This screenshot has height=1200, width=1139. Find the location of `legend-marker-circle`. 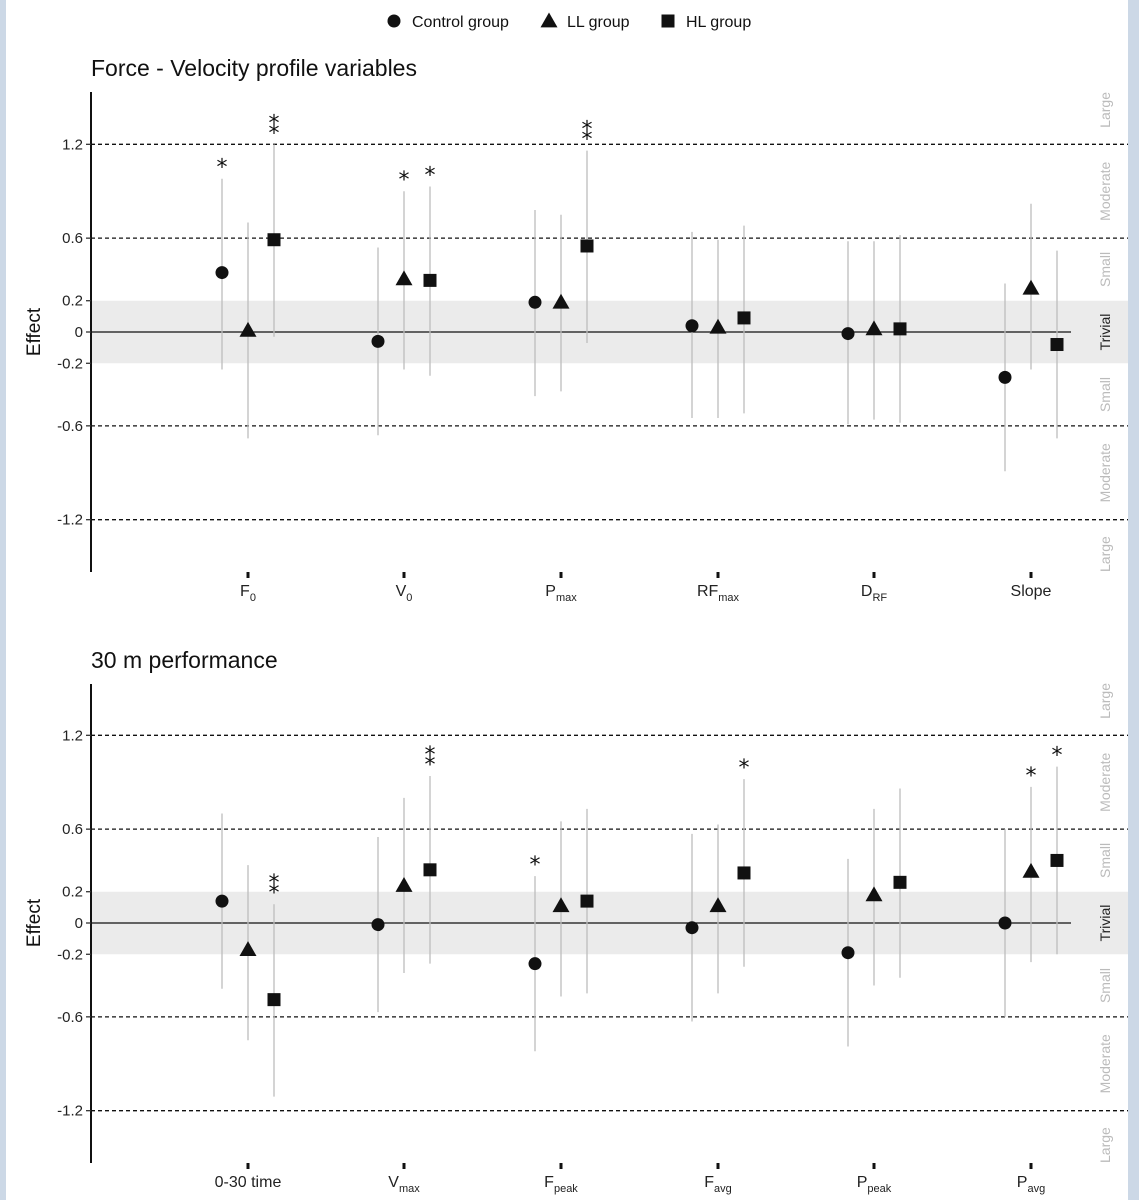

legend-marker-circle is located at coordinates (394, 21).